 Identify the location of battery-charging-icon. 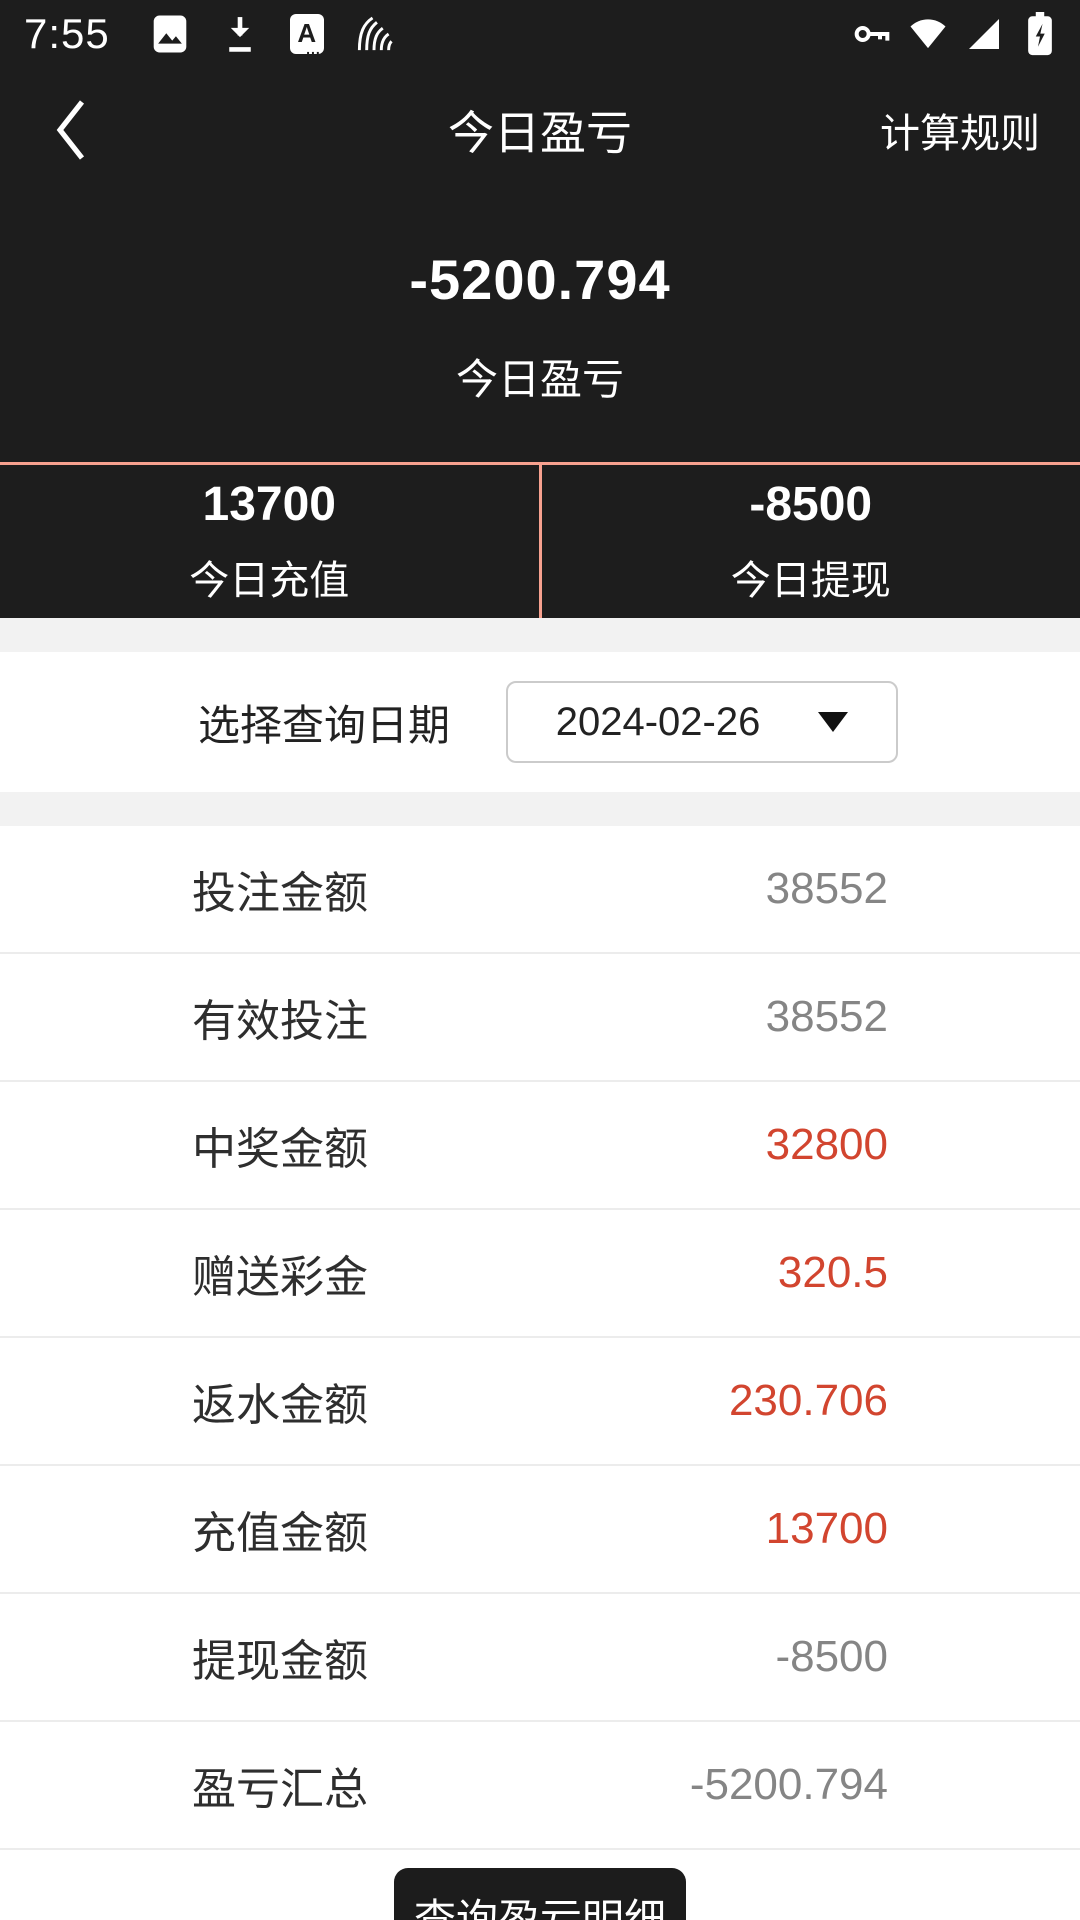
(1040, 33).